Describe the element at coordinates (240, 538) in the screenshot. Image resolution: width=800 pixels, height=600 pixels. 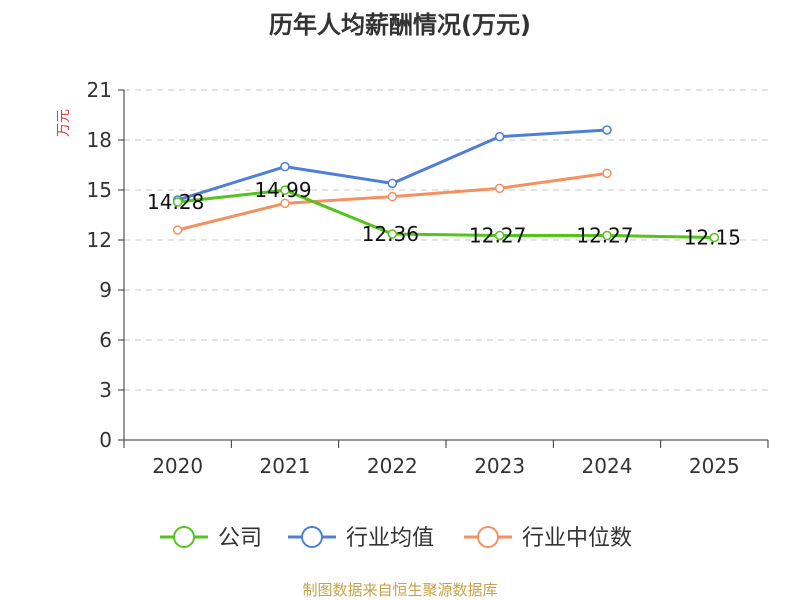
I see `legend-label: 公司` at that location.